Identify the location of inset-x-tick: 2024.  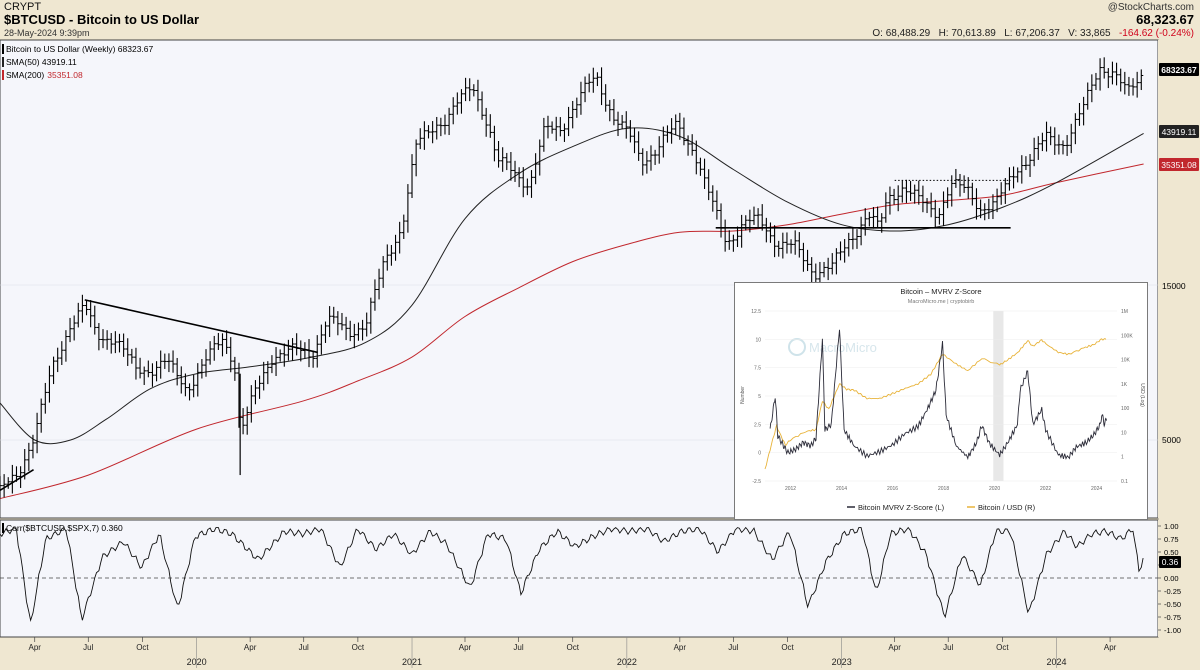
(1096, 489).